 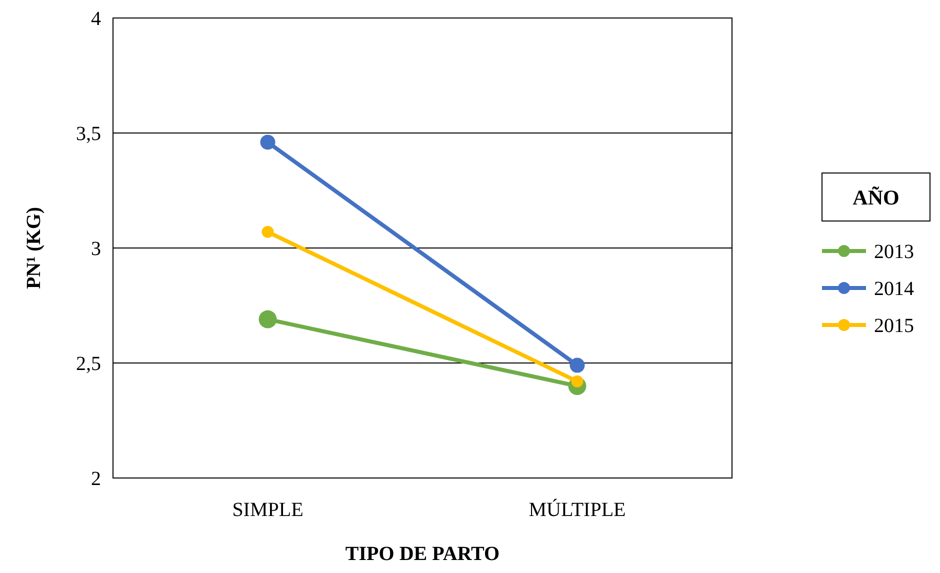 What do you see at coordinates (894, 326) in the screenshot?
I see `legend-label: 2015` at bounding box center [894, 326].